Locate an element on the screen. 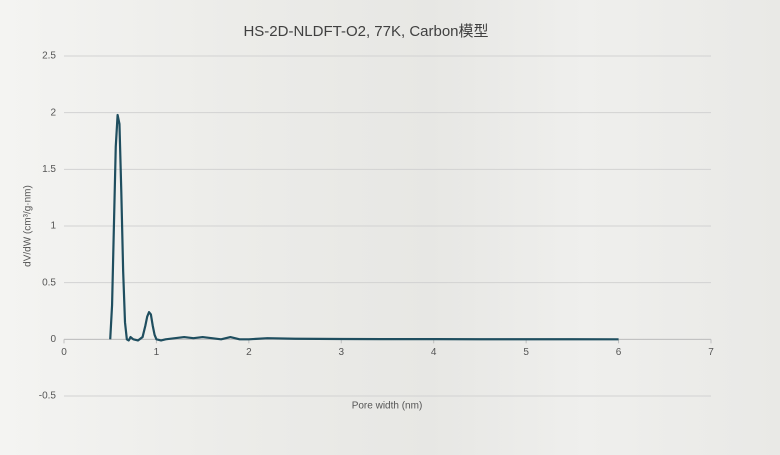 The width and height of the screenshot is (780, 455). x-tick-label: 2 is located at coordinates (249, 352).